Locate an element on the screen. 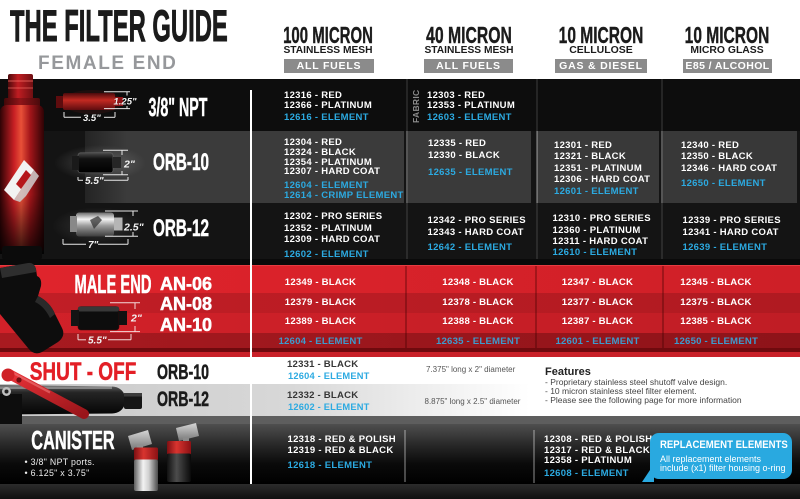 The image size is (800, 499). svg-text: 7" is located at coordinates (93, 245).